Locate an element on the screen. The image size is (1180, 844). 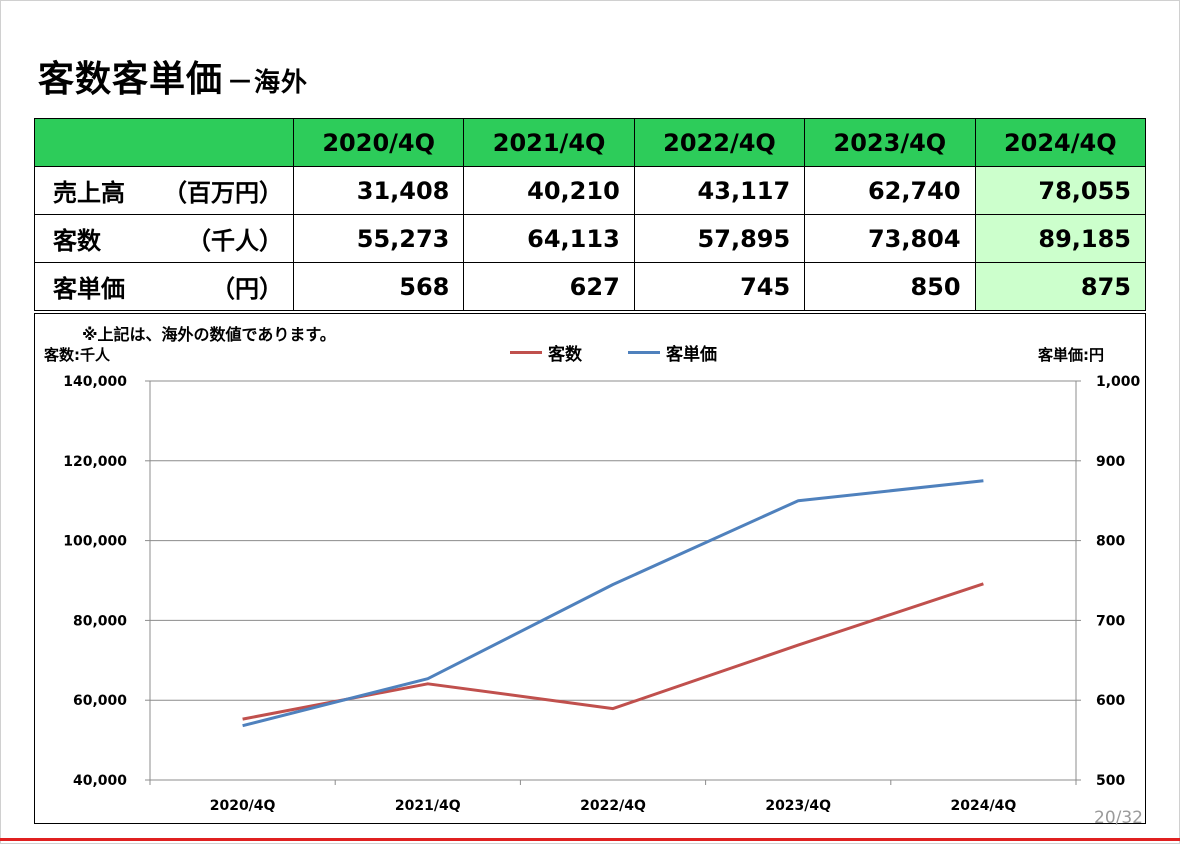
row-label: 売上高 （百万円） is located at coordinates (164, 190).